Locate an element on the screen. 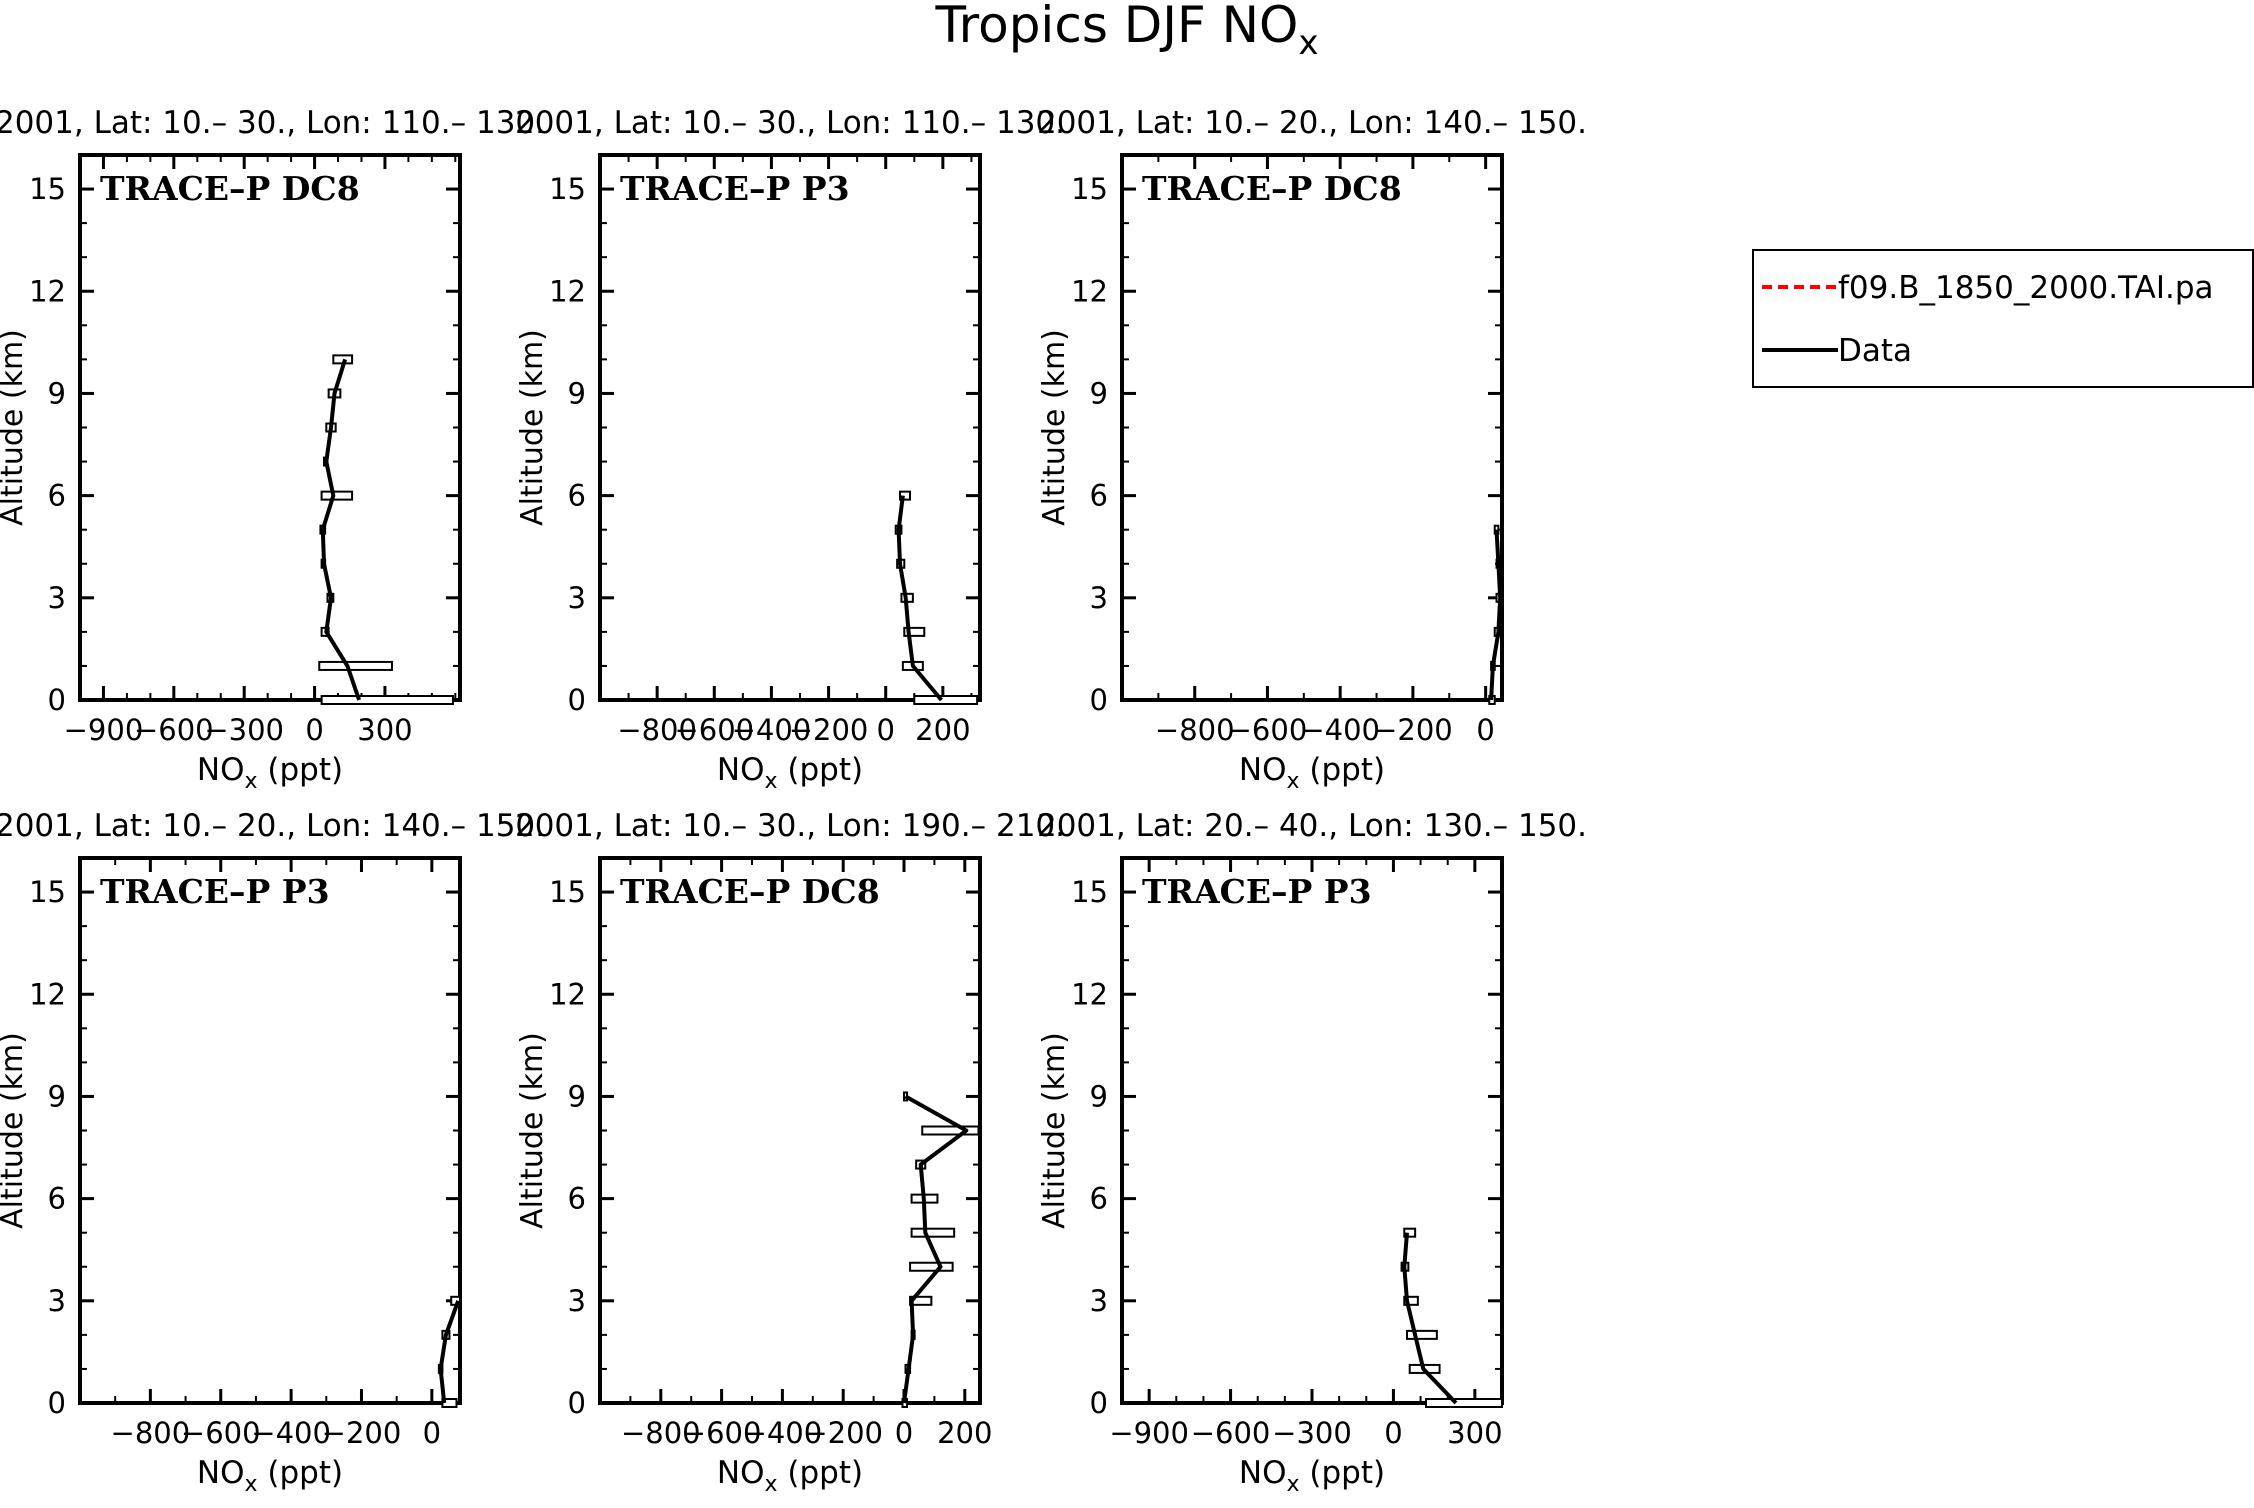 This screenshot has width=2254, height=1508. legend-box is located at coordinates (2003, 318).